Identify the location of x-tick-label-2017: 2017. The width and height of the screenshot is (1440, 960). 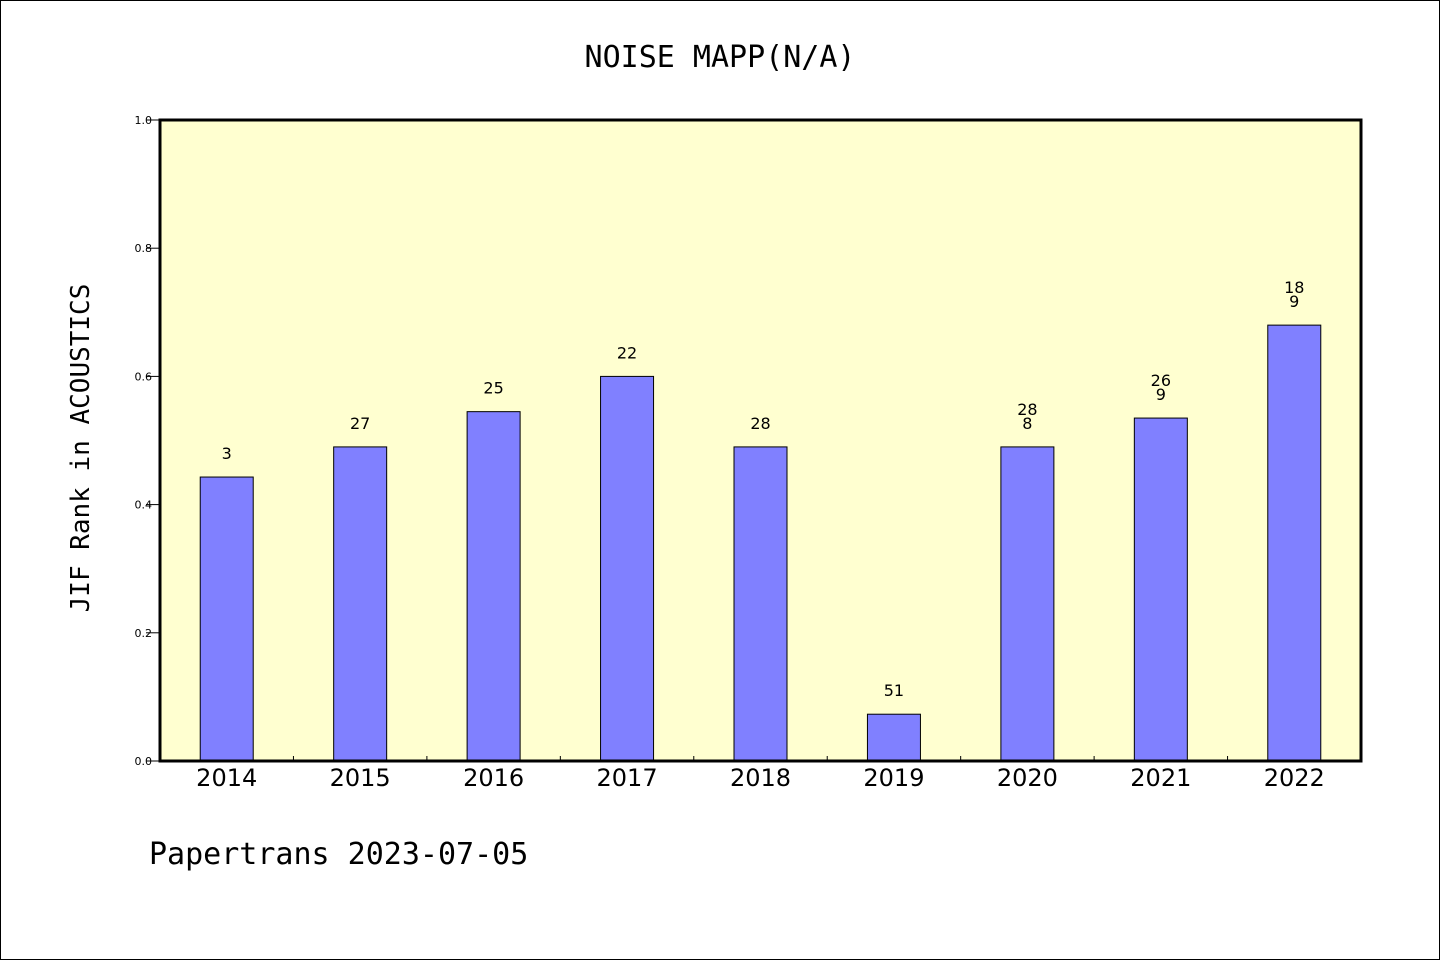
(627, 778).